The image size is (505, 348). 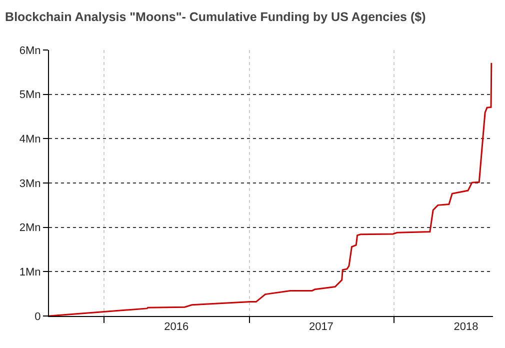 I want to click on y-tick-label: 3Mn, so click(x=30, y=184).